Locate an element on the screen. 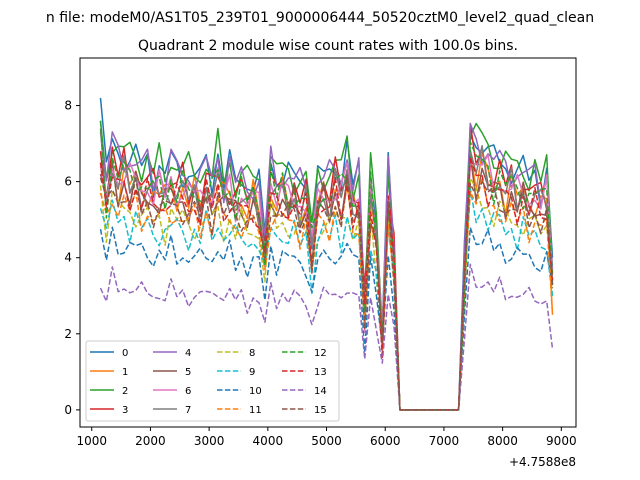 Image resolution: width=640 pixels, height=480 pixels. x-tick-label: 4000 is located at coordinates (268, 441).